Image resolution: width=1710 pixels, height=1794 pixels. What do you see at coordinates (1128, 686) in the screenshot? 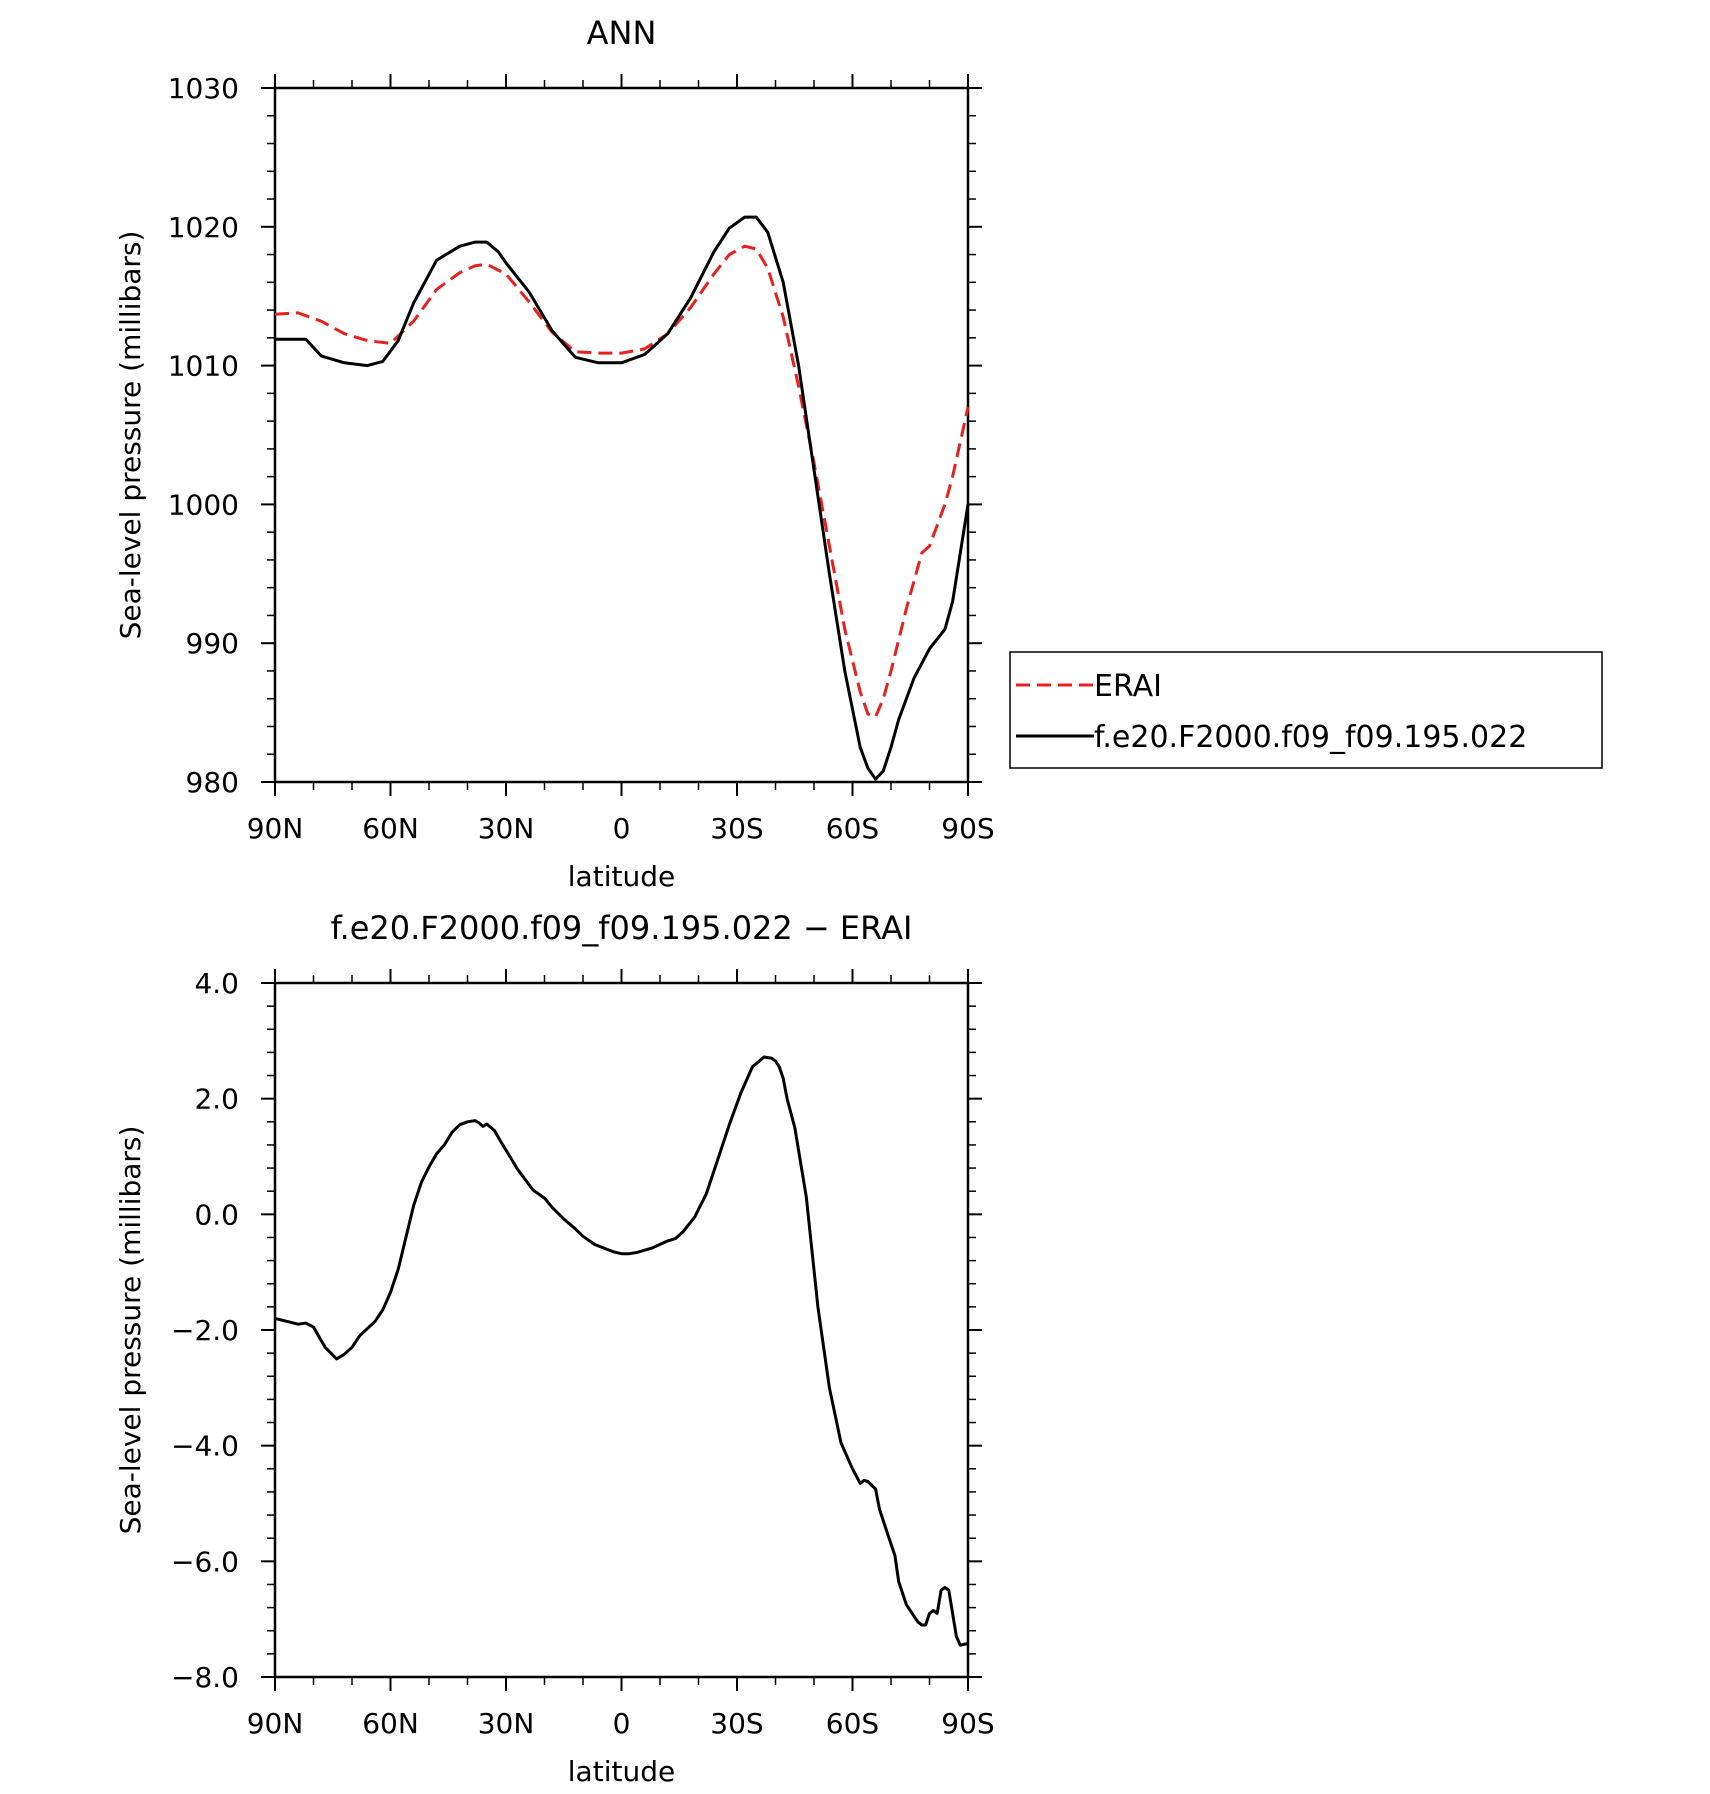
I see `legend-label: ERAI` at bounding box center [1128, 686].